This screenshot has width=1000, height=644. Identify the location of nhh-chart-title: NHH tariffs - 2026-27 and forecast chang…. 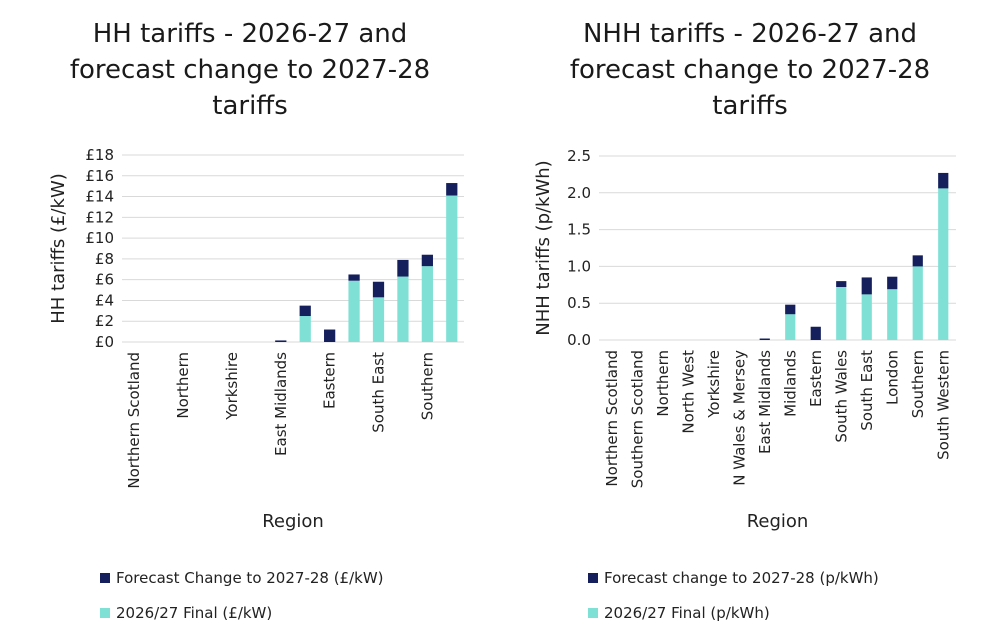
(750, 70).